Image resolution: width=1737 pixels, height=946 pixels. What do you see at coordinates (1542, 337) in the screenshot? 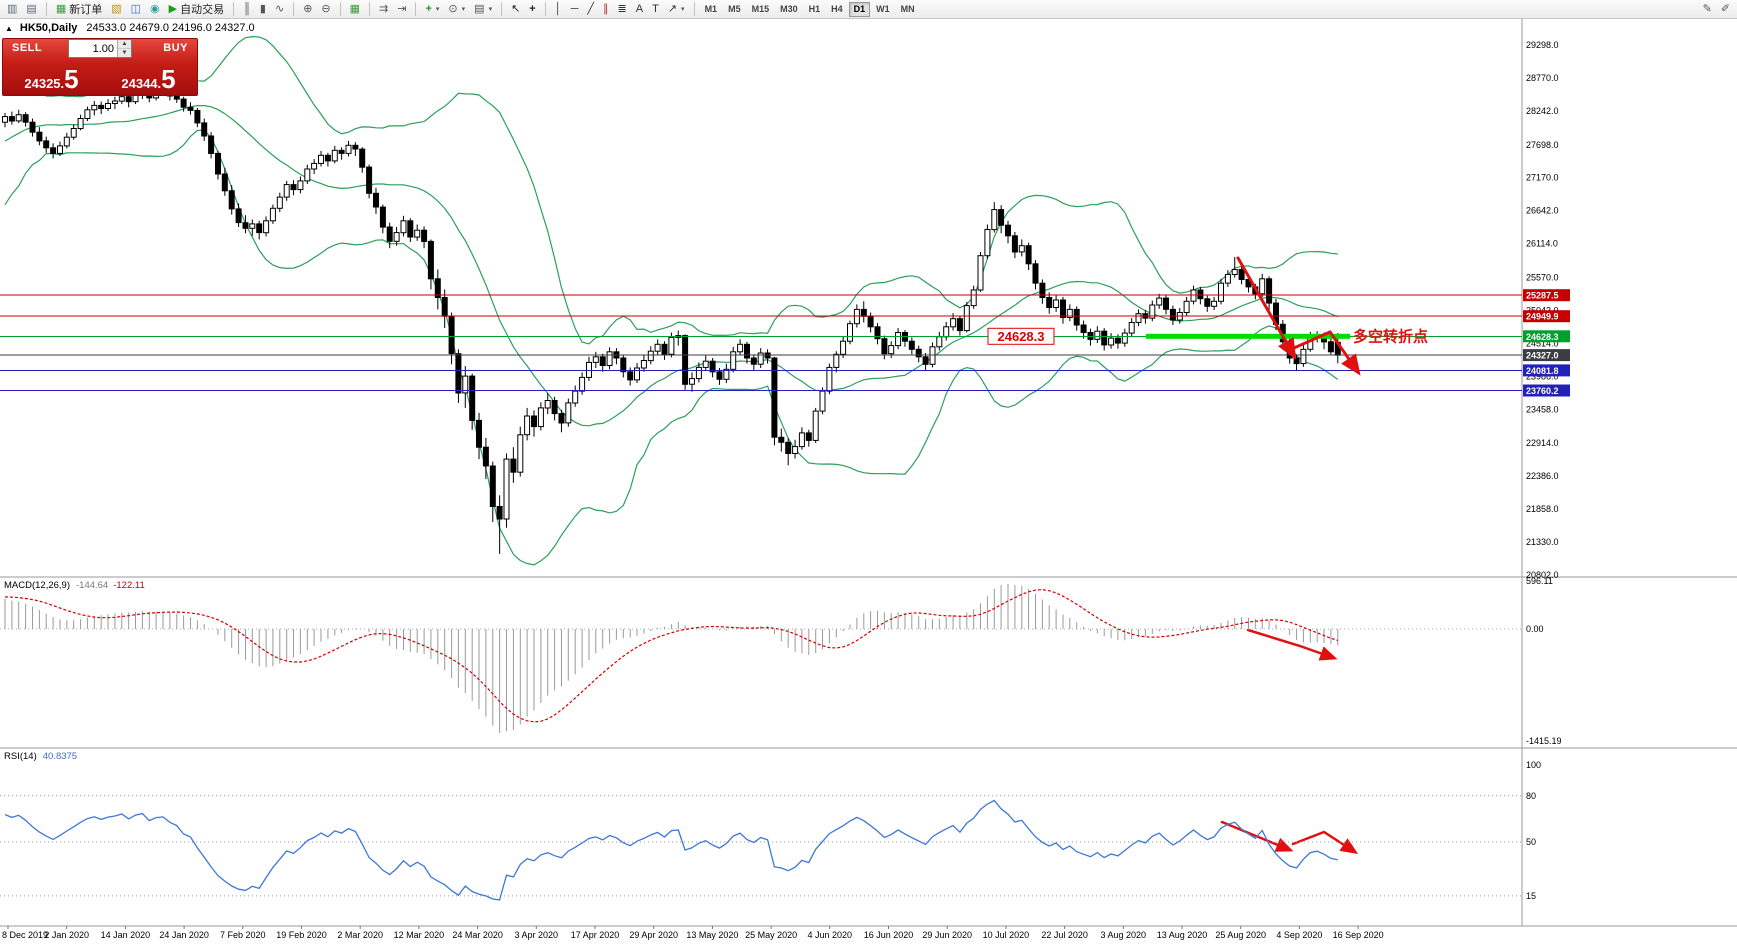
I see `svg-text: 24628.3` at bounding box center [1542, 337].